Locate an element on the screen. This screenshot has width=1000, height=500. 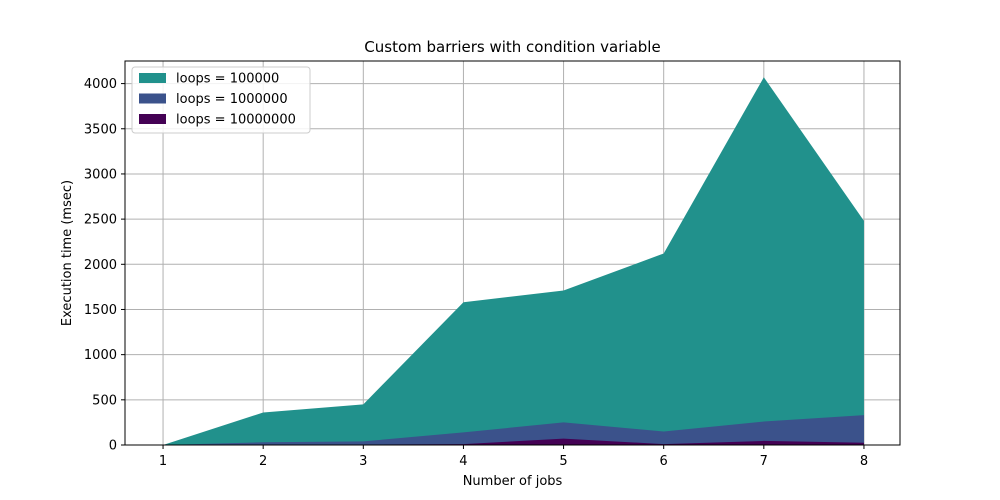
x-tick-label: 2 is located at coordinates (263, 461).